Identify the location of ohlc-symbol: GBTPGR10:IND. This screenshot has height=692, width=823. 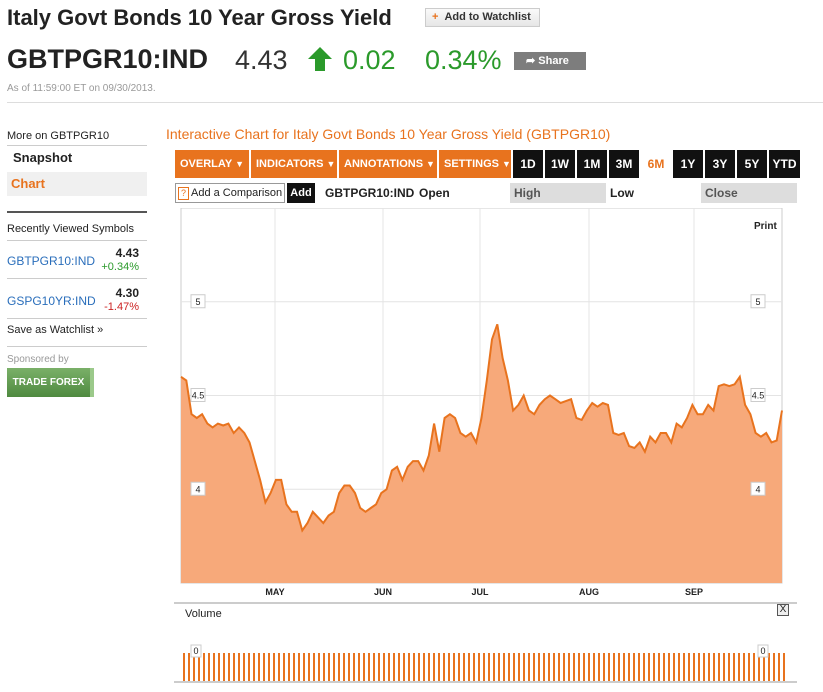
(370, 193).